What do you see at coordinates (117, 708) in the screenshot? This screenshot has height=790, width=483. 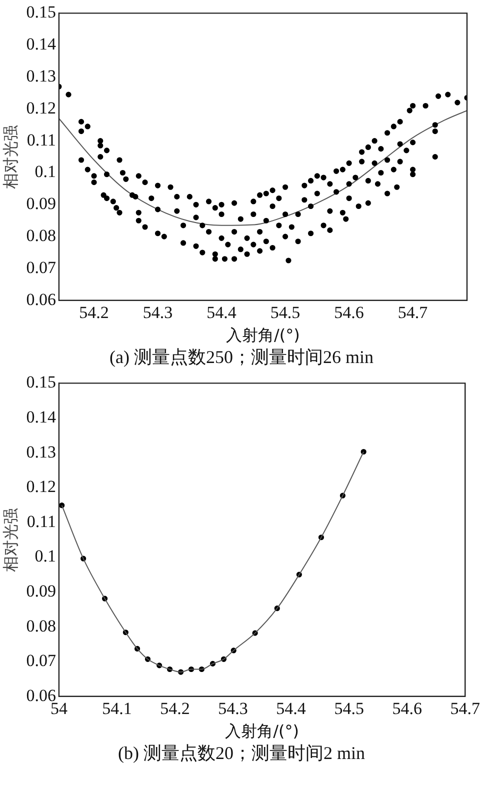 I see `x-tick-label: 54.1` at bounding box center [117, 708].